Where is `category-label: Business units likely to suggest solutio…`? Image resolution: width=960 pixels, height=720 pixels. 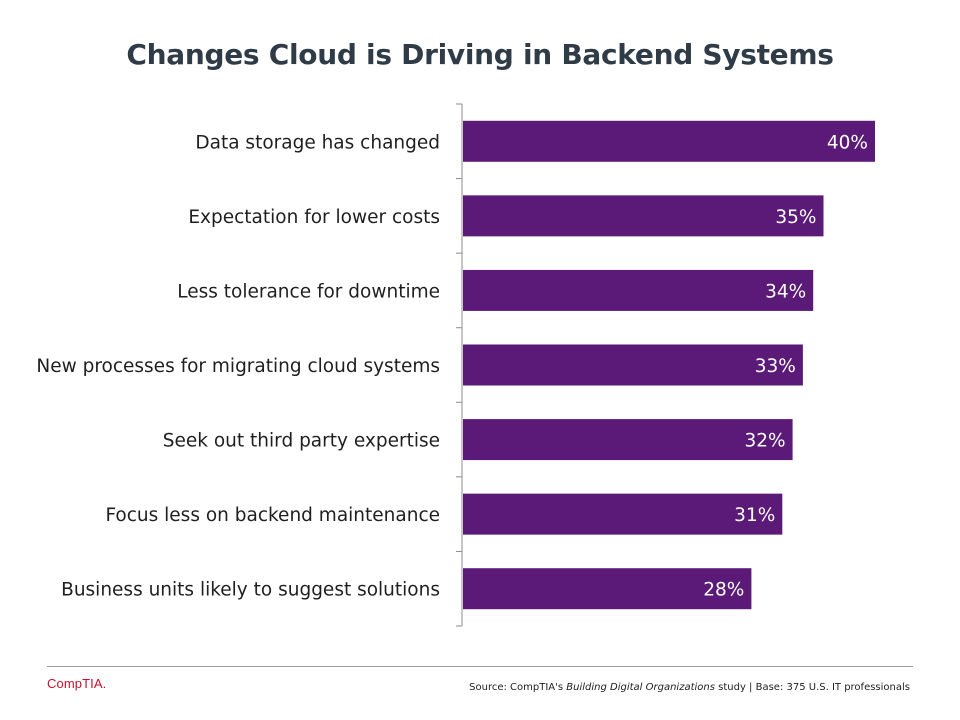
category-label: Business units likely to suggest solutio… is located at coordinates (250, 590).